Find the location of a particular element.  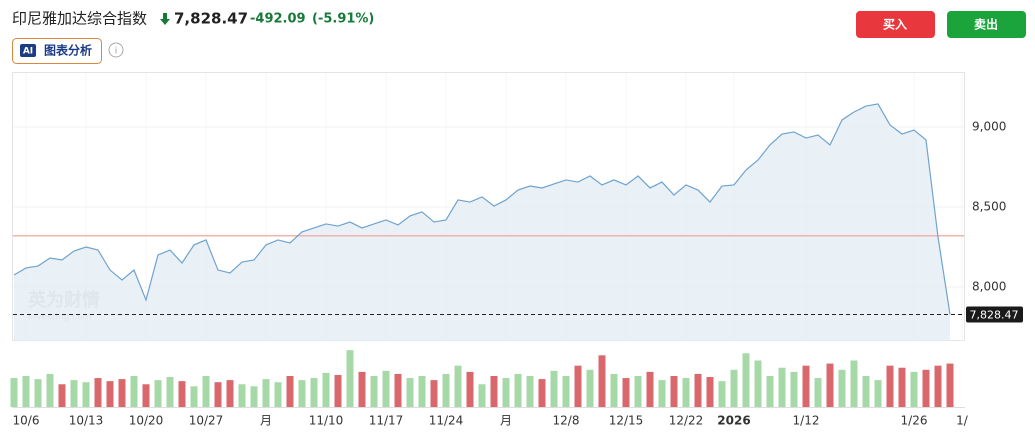

down-arrow is located at coordinates (165, 19).